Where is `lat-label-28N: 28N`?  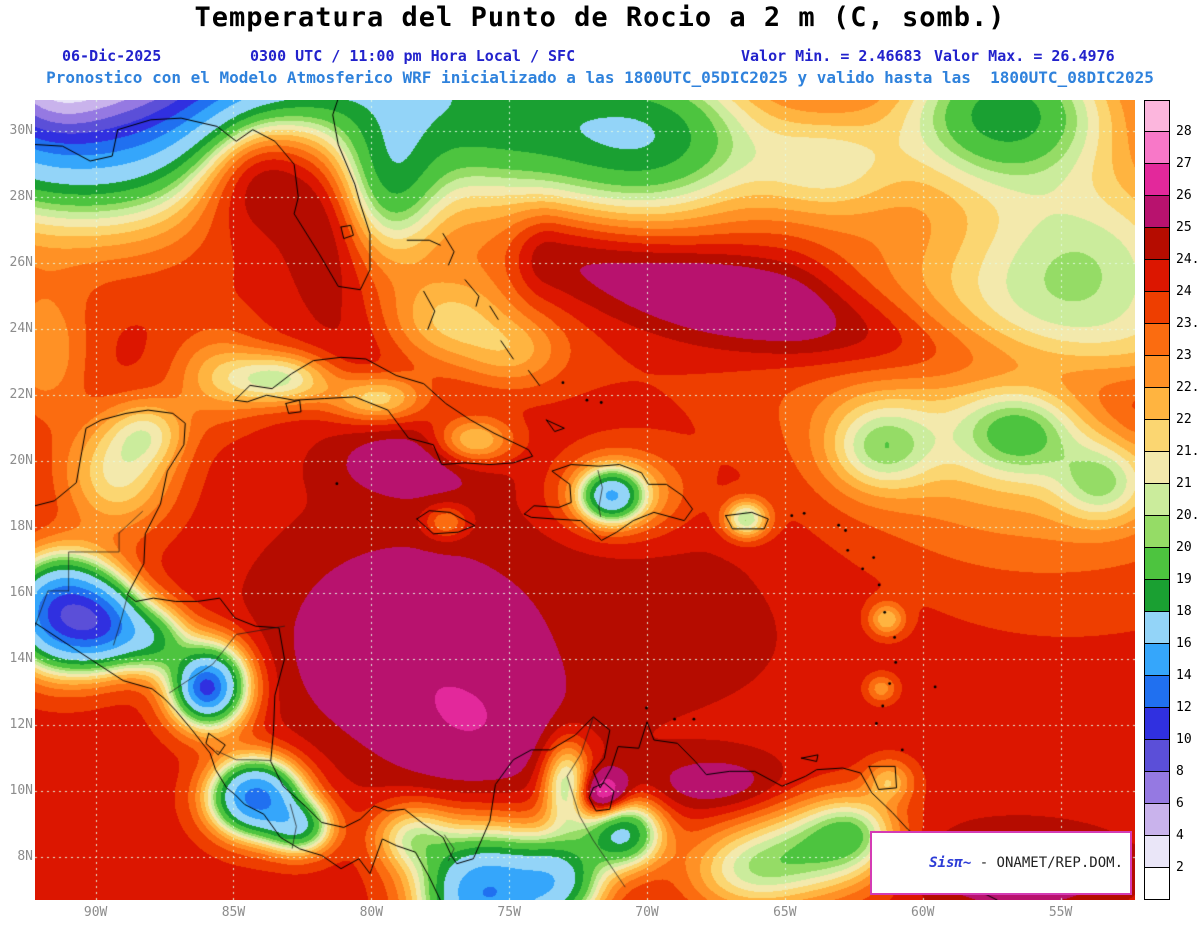
lat-label-28N: 28N is located at coordinates (21, 197).